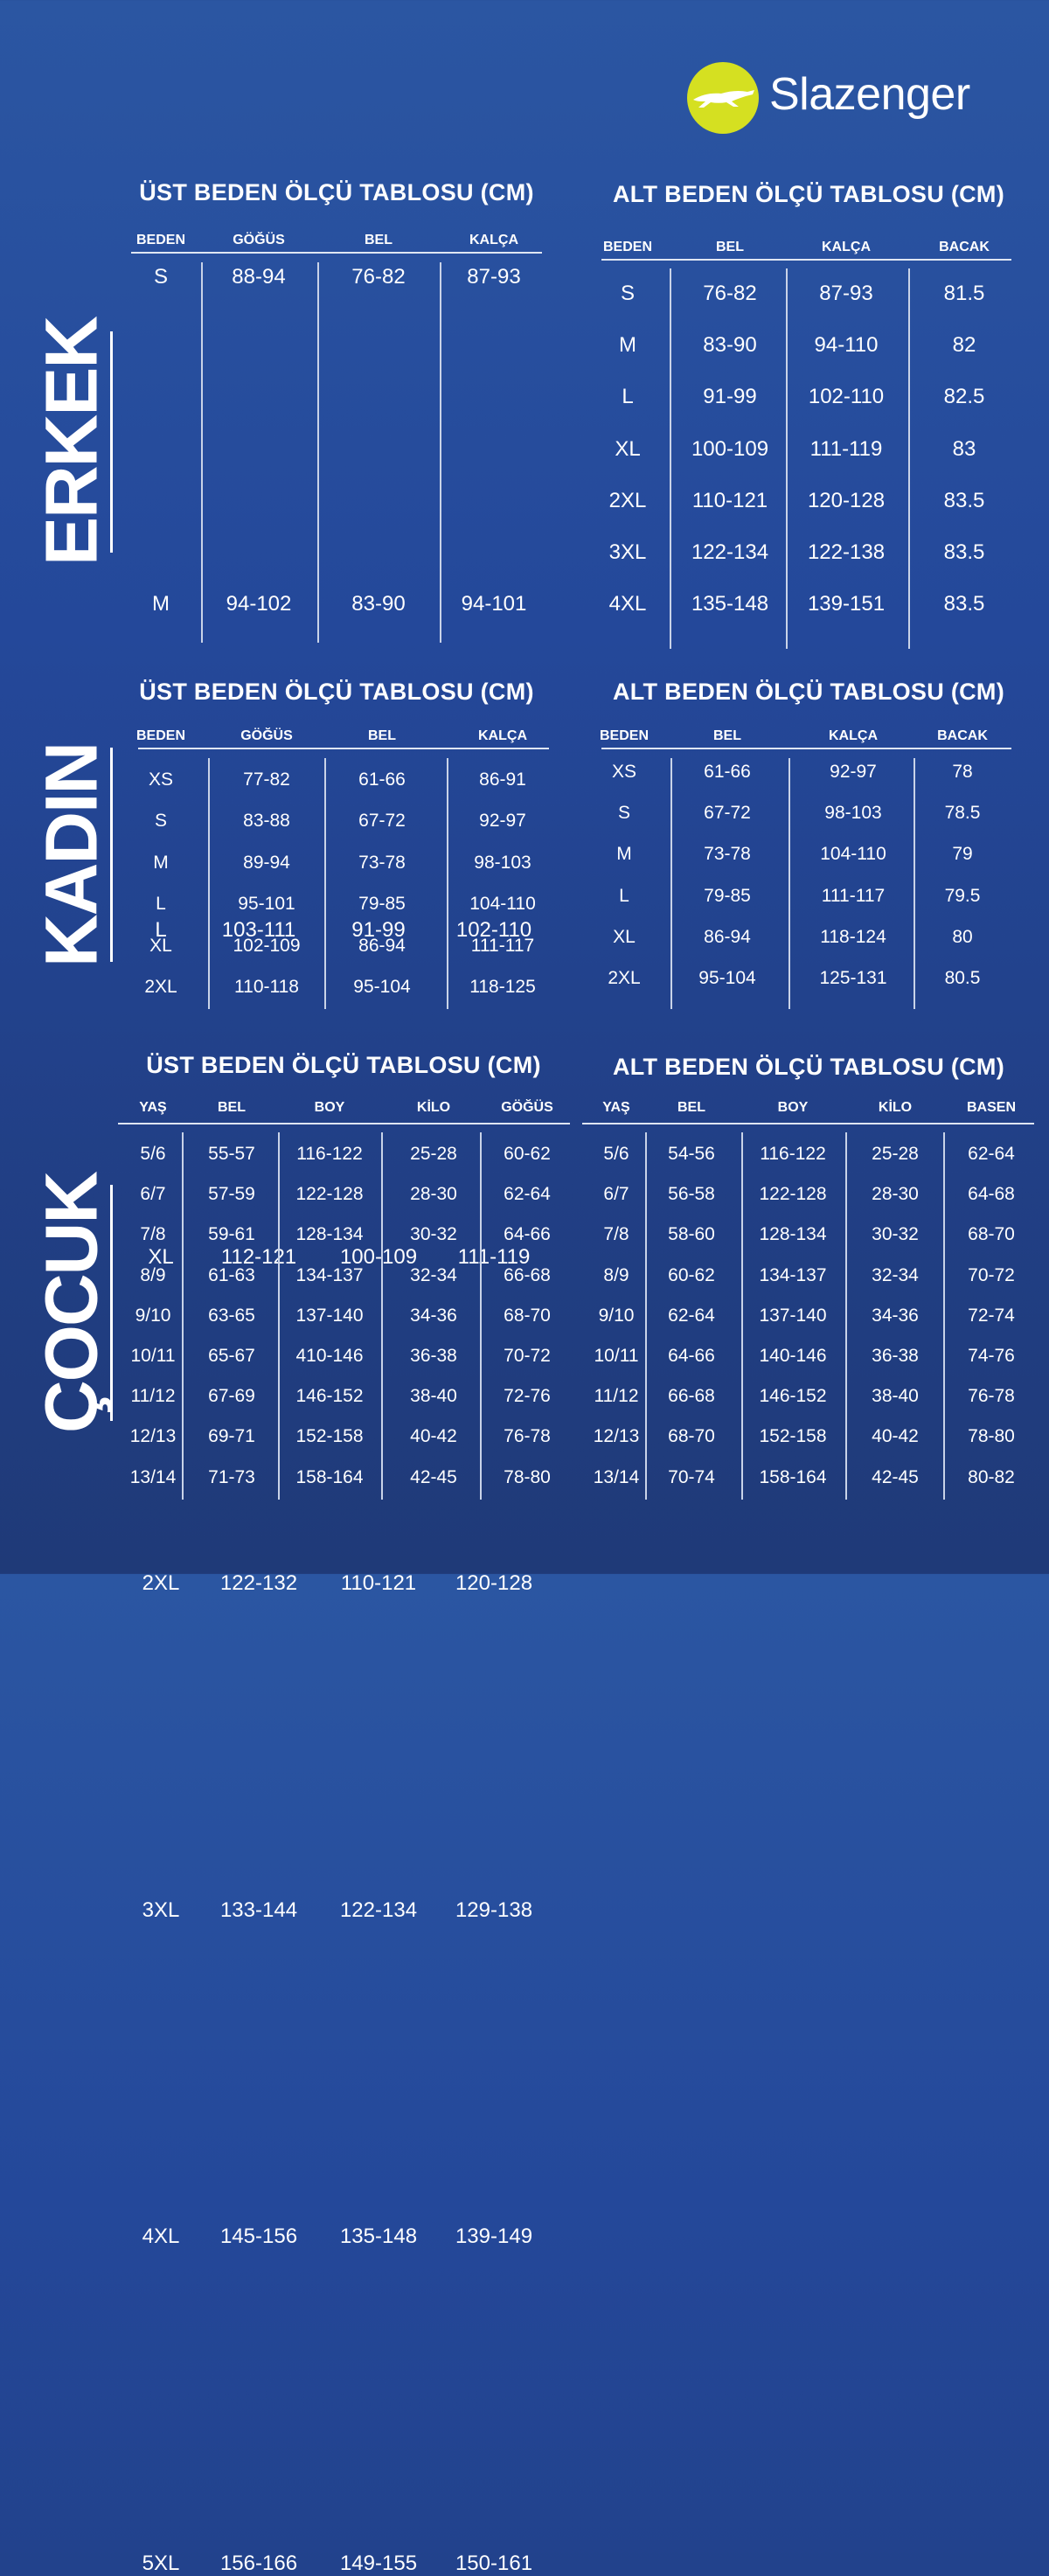 The image size is (1049, 2576). I want to click on table-cell: 140-146, so click(793, 1356).